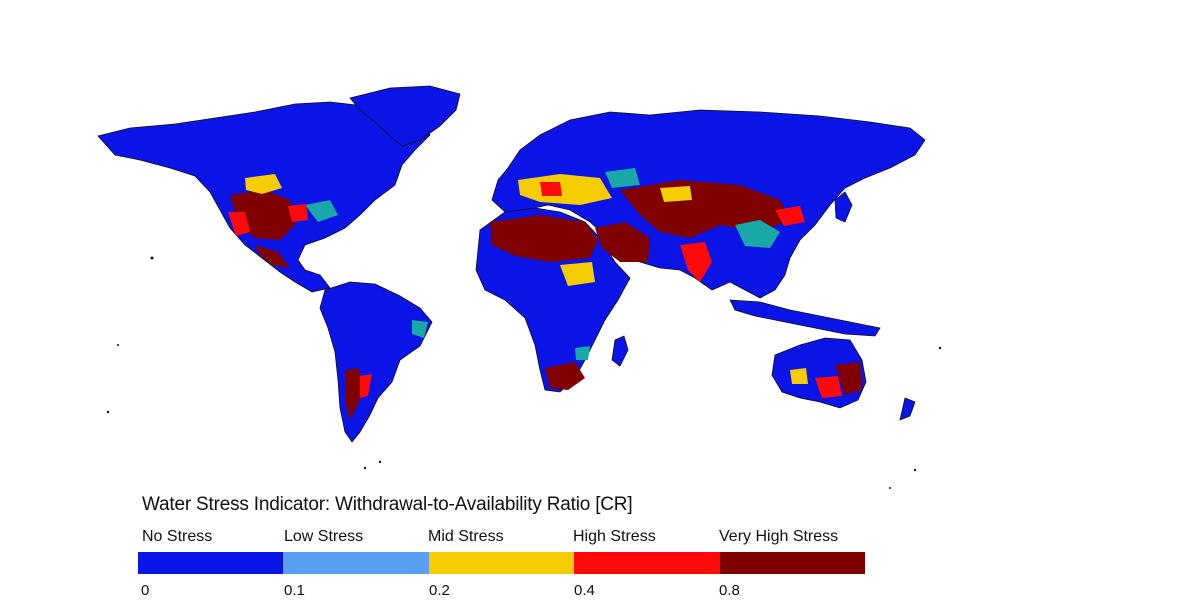 The width and height of the screenshot is (1179, 612). Describe the element at coordinates (551, 189) in the screenshot. I see `patch-europe-red` at that location.